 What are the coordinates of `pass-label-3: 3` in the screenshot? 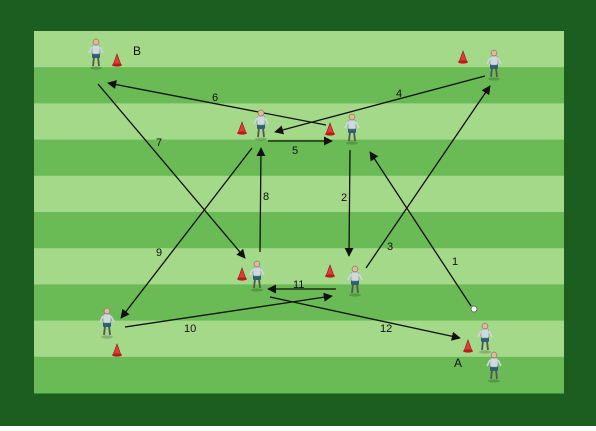 It's located at (390, 247).